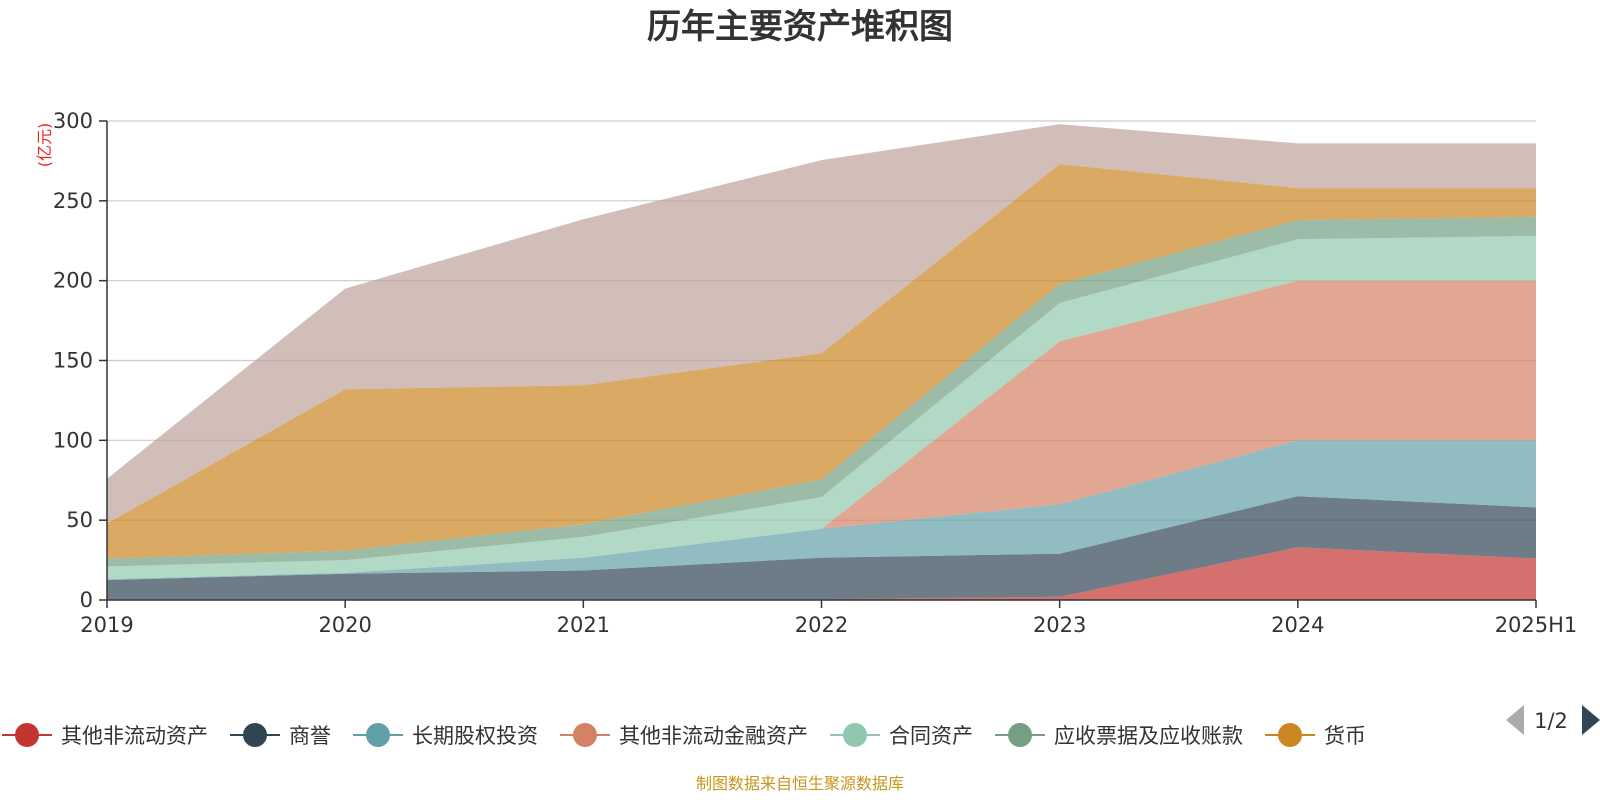 The width and height of the screenshot is (1600, 800). What do you see at coordinates (73, 281) in the screenshot?
I see `y-tick-label-4: 200` at bounding box center [73, 281].